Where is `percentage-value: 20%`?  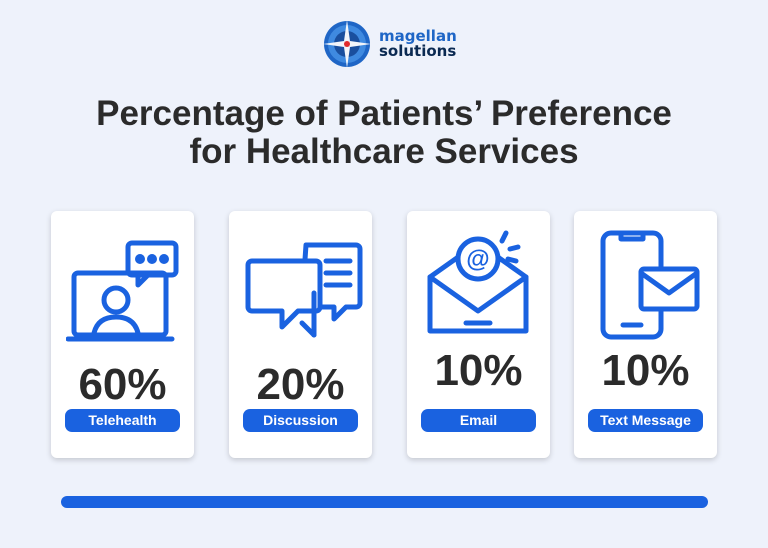
percentage-value: 20% is located at coordinates (300, 384).